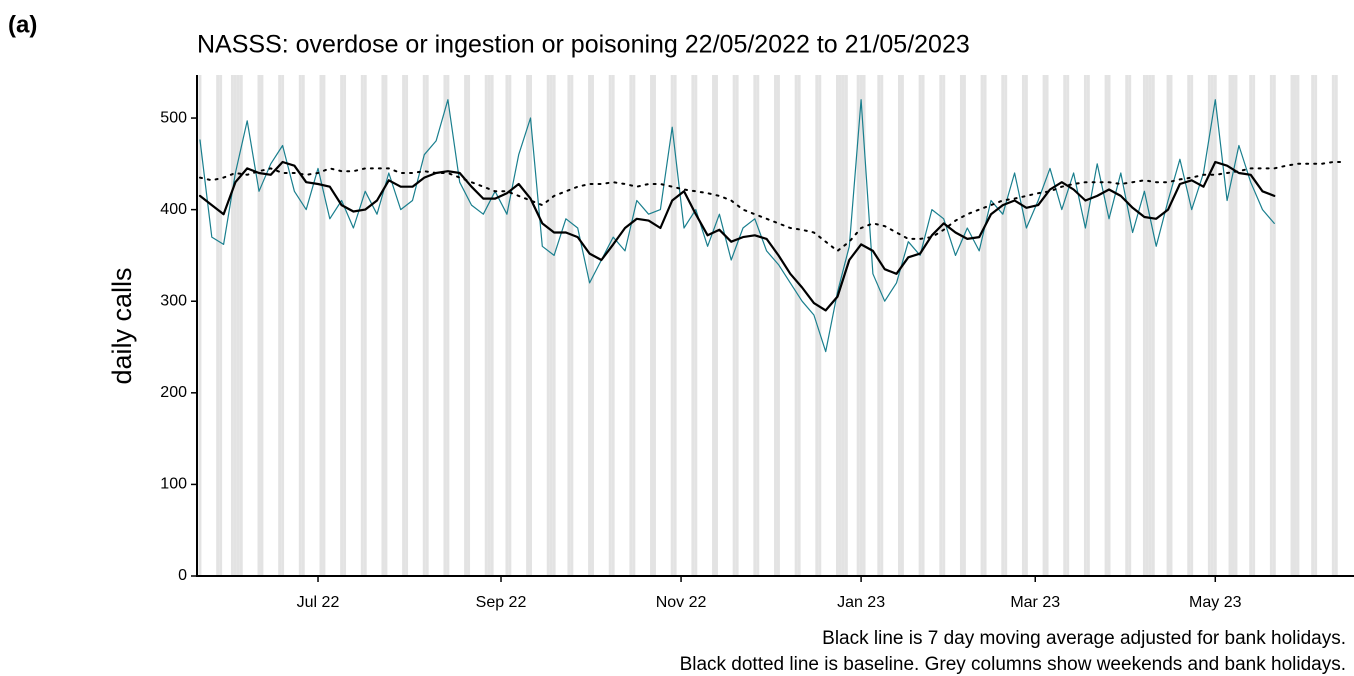 This screenshot has width=1354, height=676. What do you see at coordinates (22, 24) in the screenshot?
I see `panel-label: (a)` at bounding box center [22, 24].